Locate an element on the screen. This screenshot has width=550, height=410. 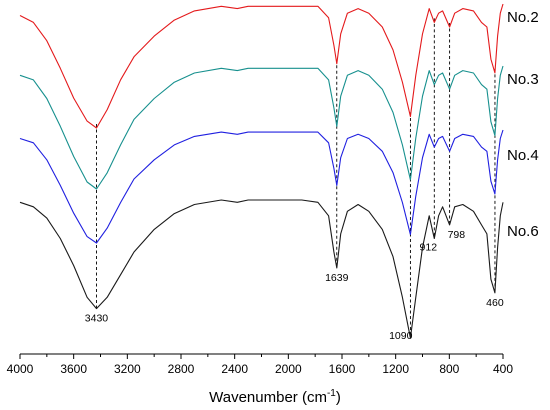
x-axis-title-close: ) is located at coordinates (338, 397).